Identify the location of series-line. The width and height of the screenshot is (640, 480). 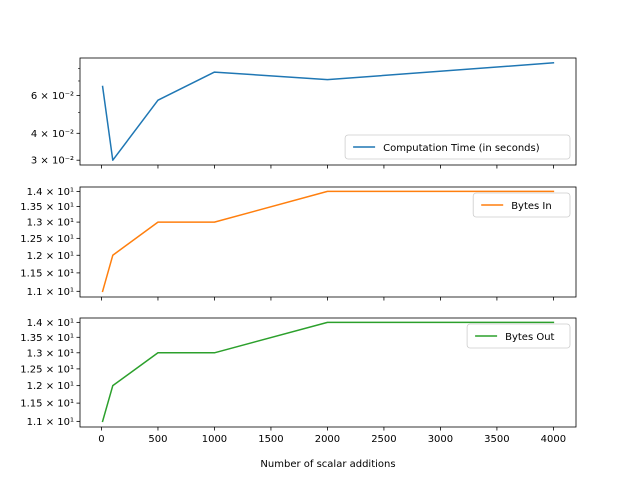
(328, 111).